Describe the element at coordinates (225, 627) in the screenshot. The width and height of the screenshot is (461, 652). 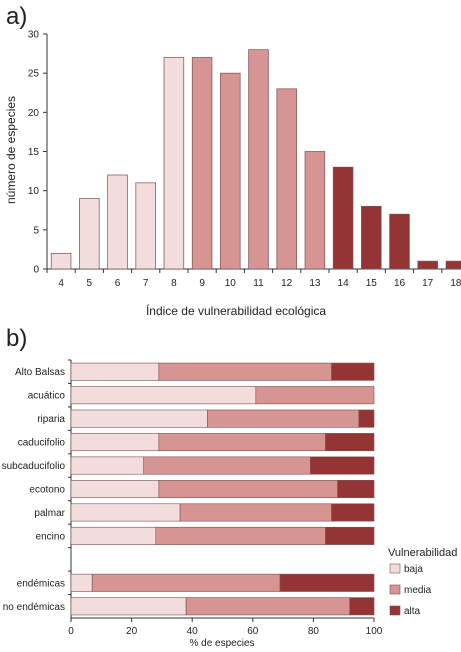
I see `stacked-x-ticks: 0 20 40 60 80 100` at that location.